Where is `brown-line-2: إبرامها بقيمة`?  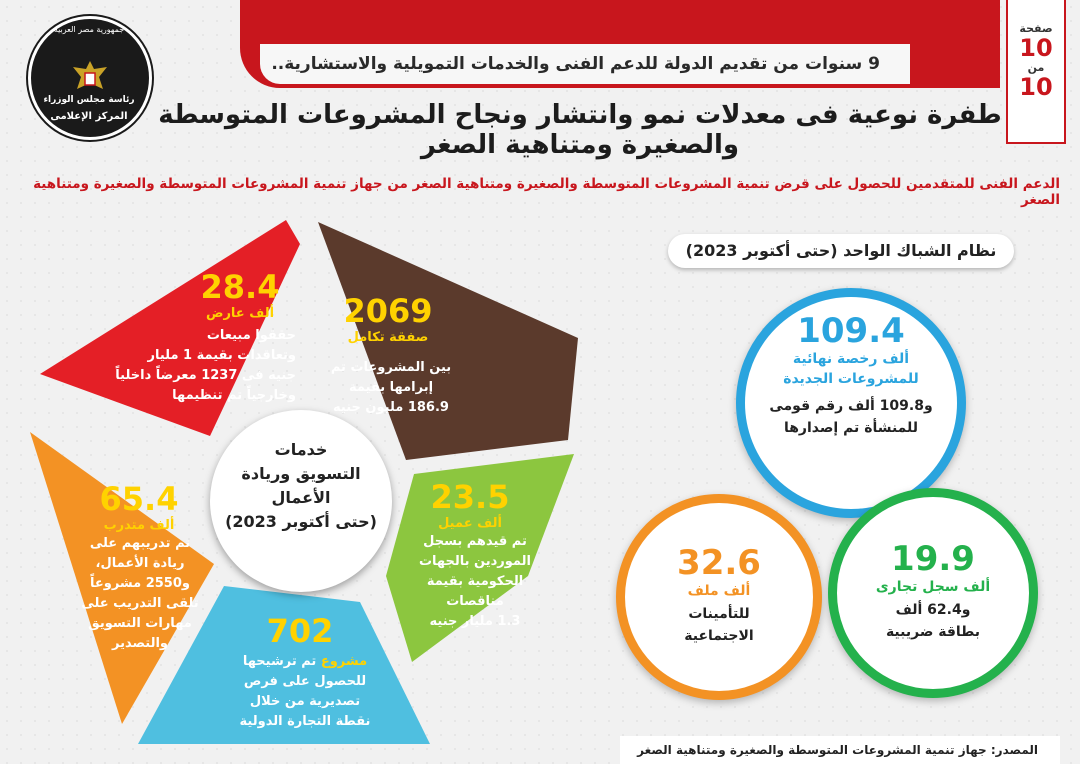 brown-line-2: إبرامها بقيمة is located at coordinates (391, 387).